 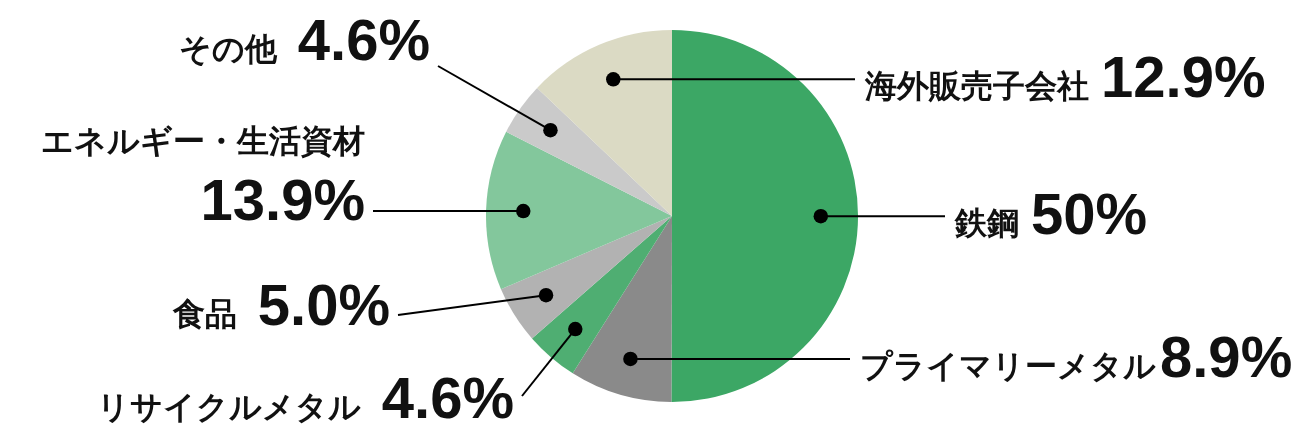 I want to click on data-label: 8.9%, so click(x=1226, y=356).